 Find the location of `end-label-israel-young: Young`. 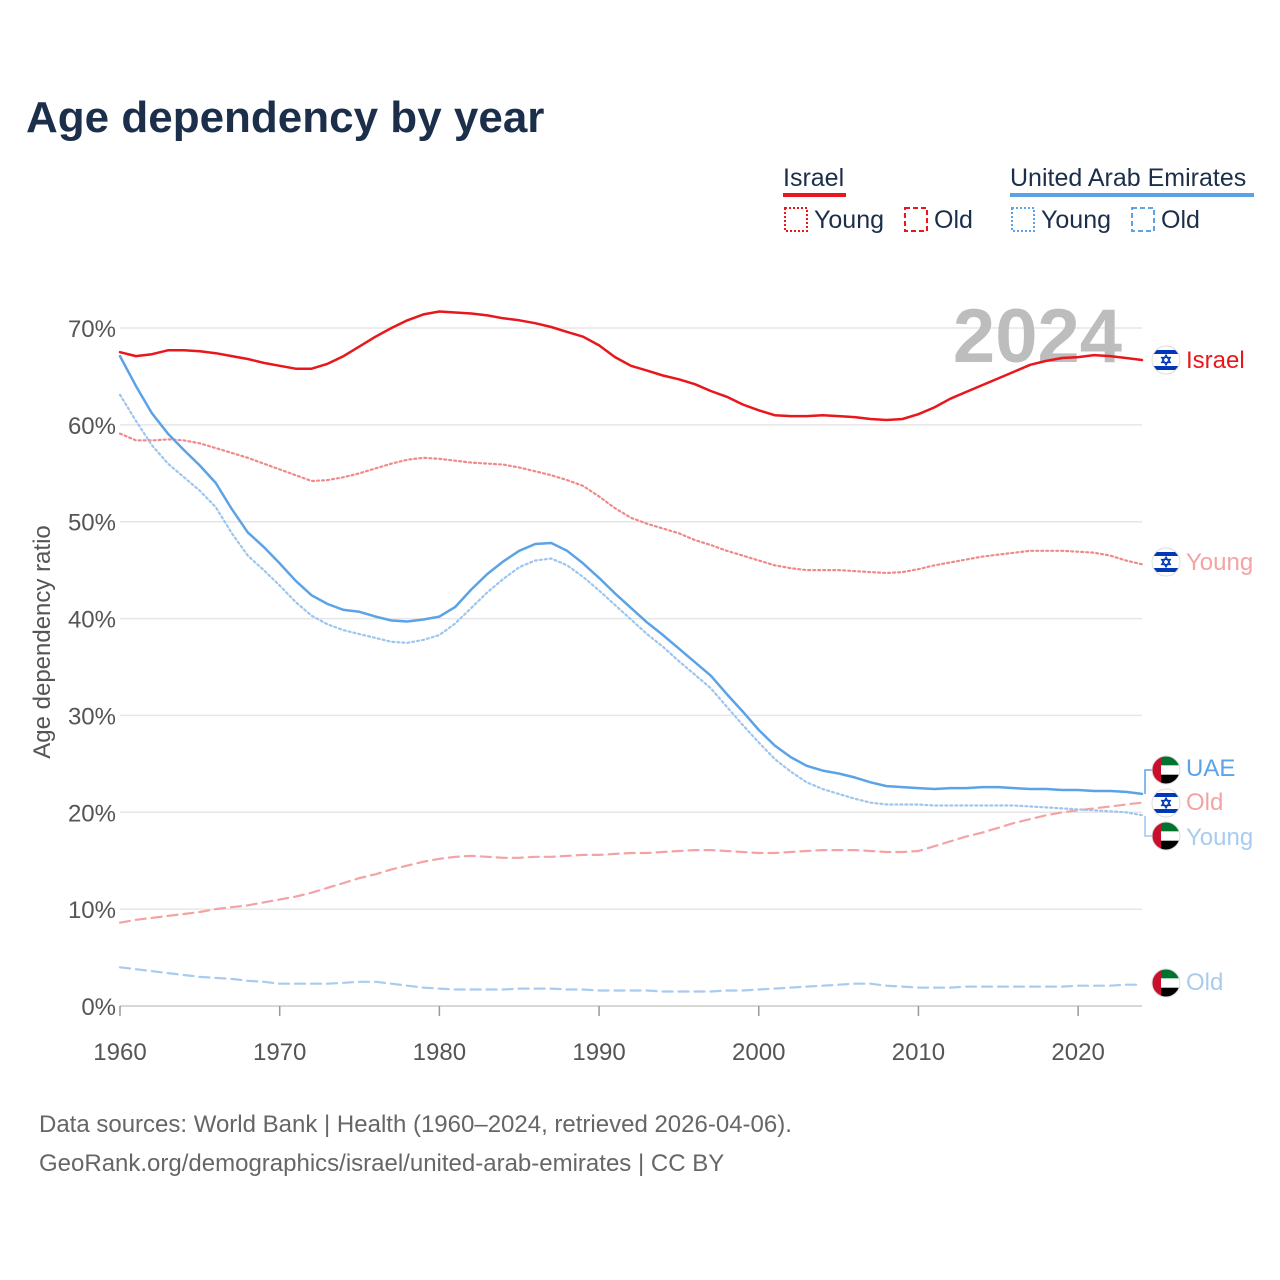

end-label-israel-young: Young is located at coordinates (1219, 562).